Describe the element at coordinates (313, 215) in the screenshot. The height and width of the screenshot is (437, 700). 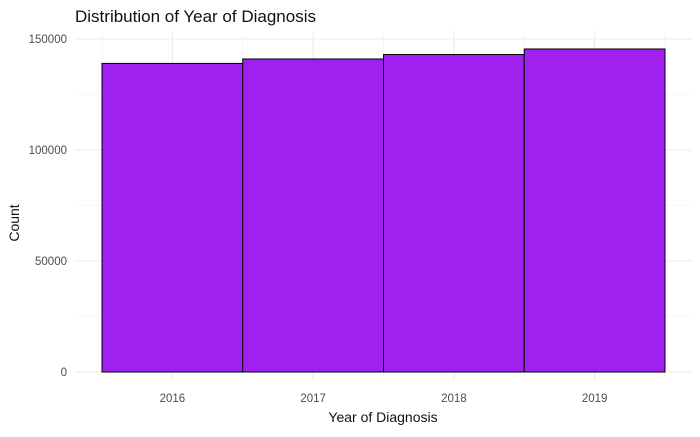
I see `bar-2017` at that location.